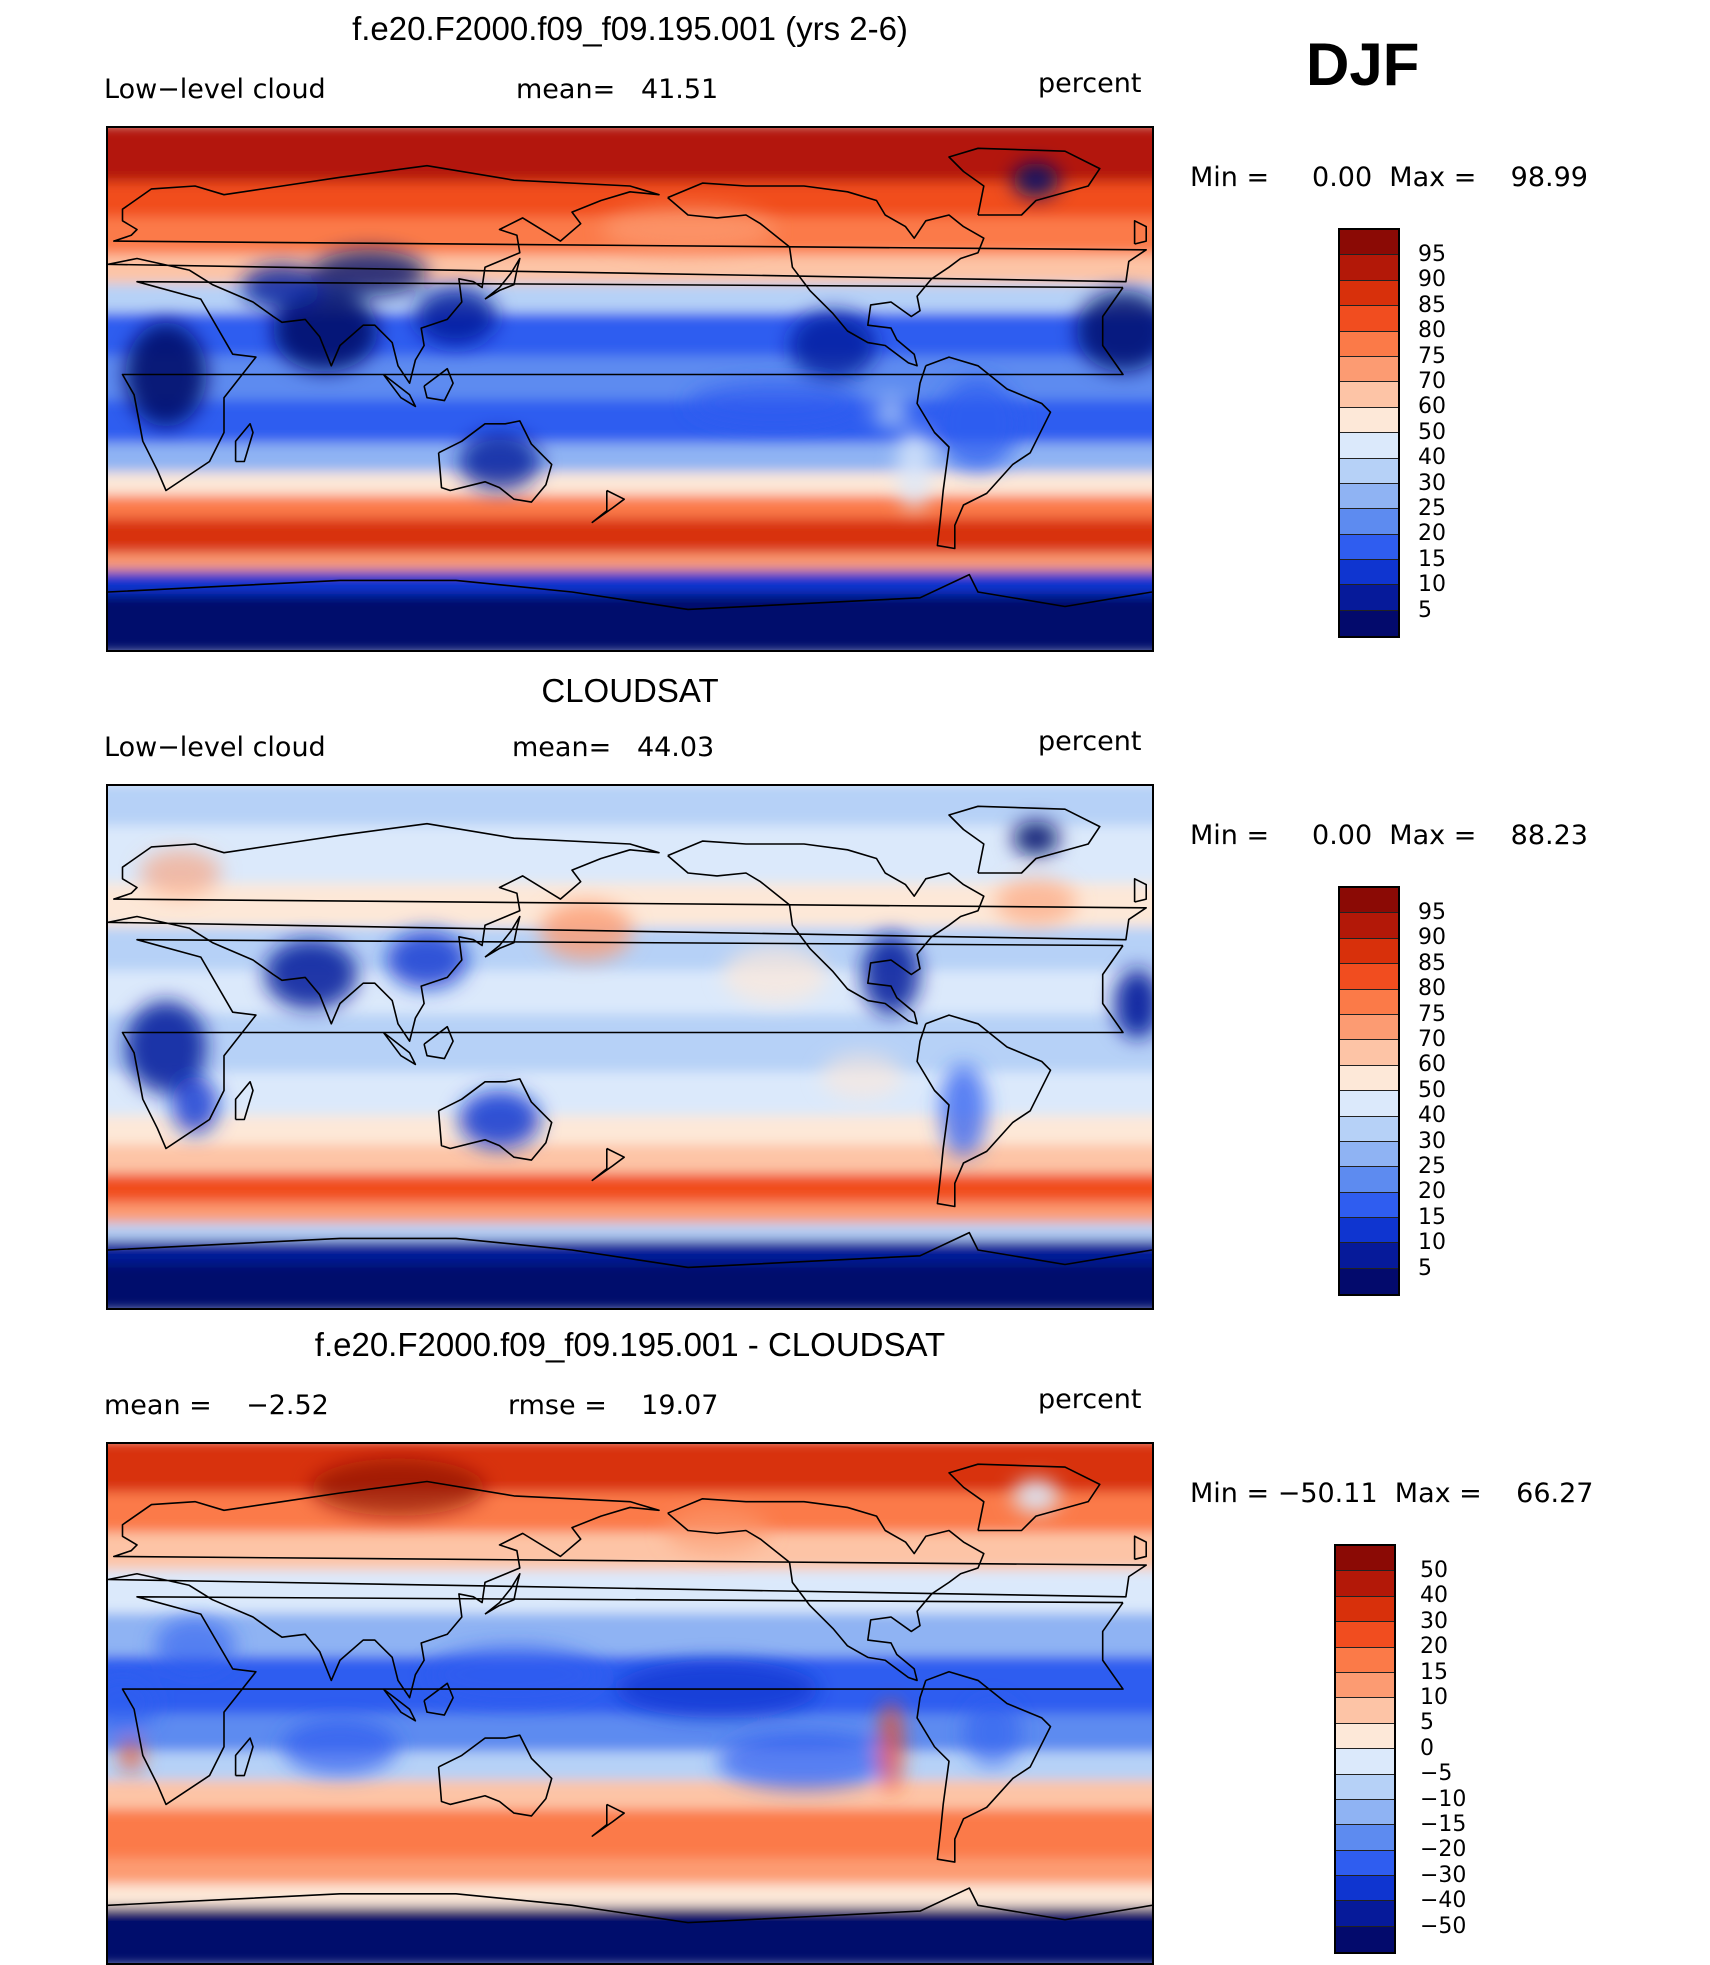 Image resolution: width=1710 pixels, height=1965 pixels. Describe the element at coordinates (630, 28) in the screenshot. I see `panel-1-title: f.e20.F2000.f09_f09.195.001 (yrs 2-6)` at that location.